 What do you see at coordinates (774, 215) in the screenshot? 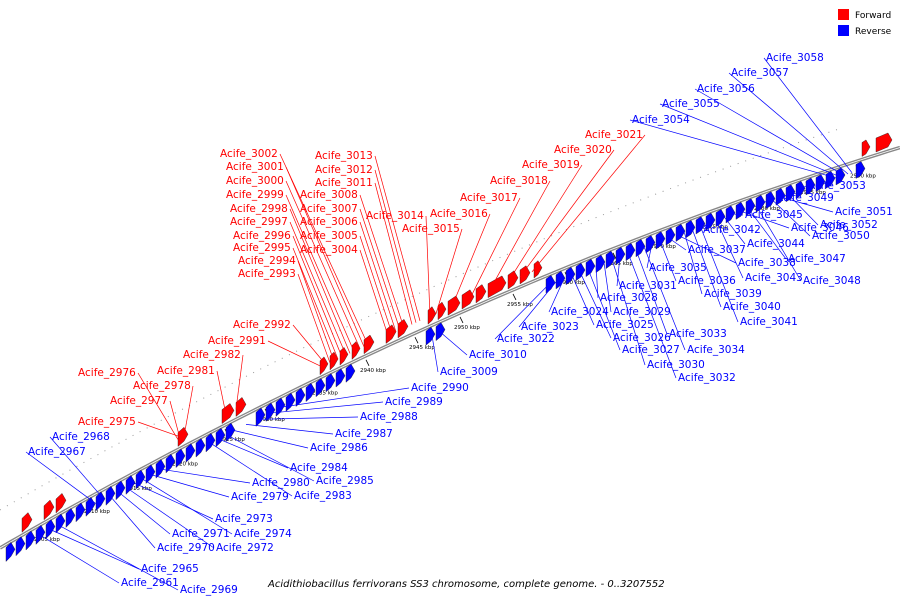
I see `gene-label: Acife_3045` at bounding box center [774, 215].